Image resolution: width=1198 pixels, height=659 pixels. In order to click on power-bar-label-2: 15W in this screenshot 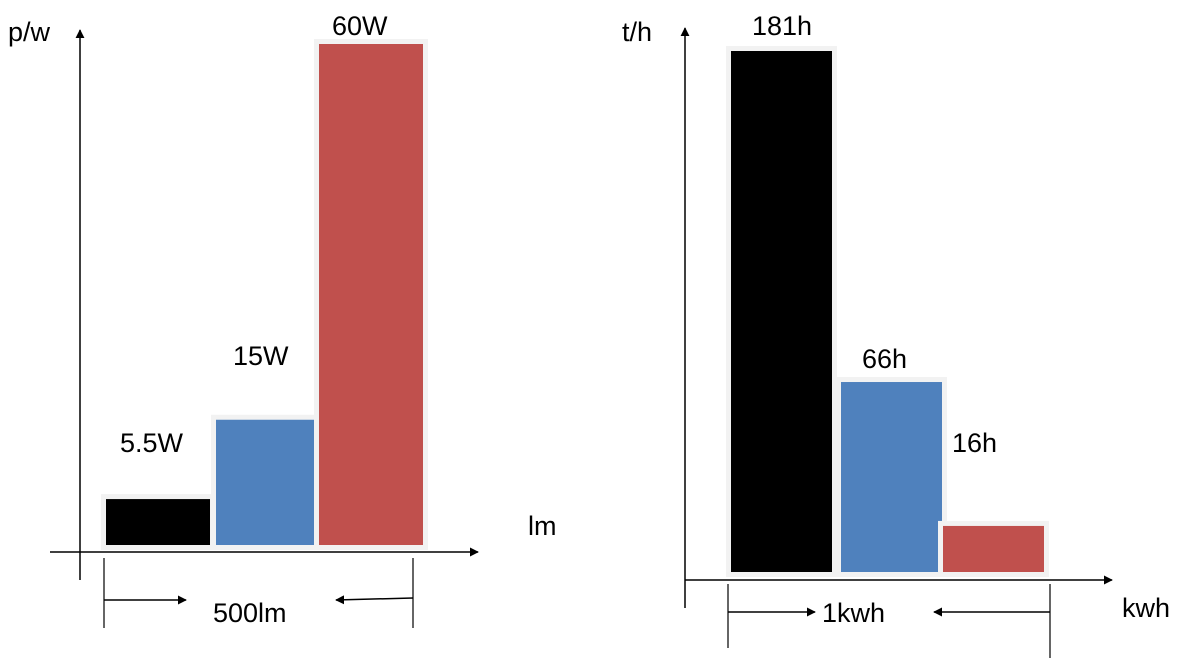, I will do `click(261, 356)`.